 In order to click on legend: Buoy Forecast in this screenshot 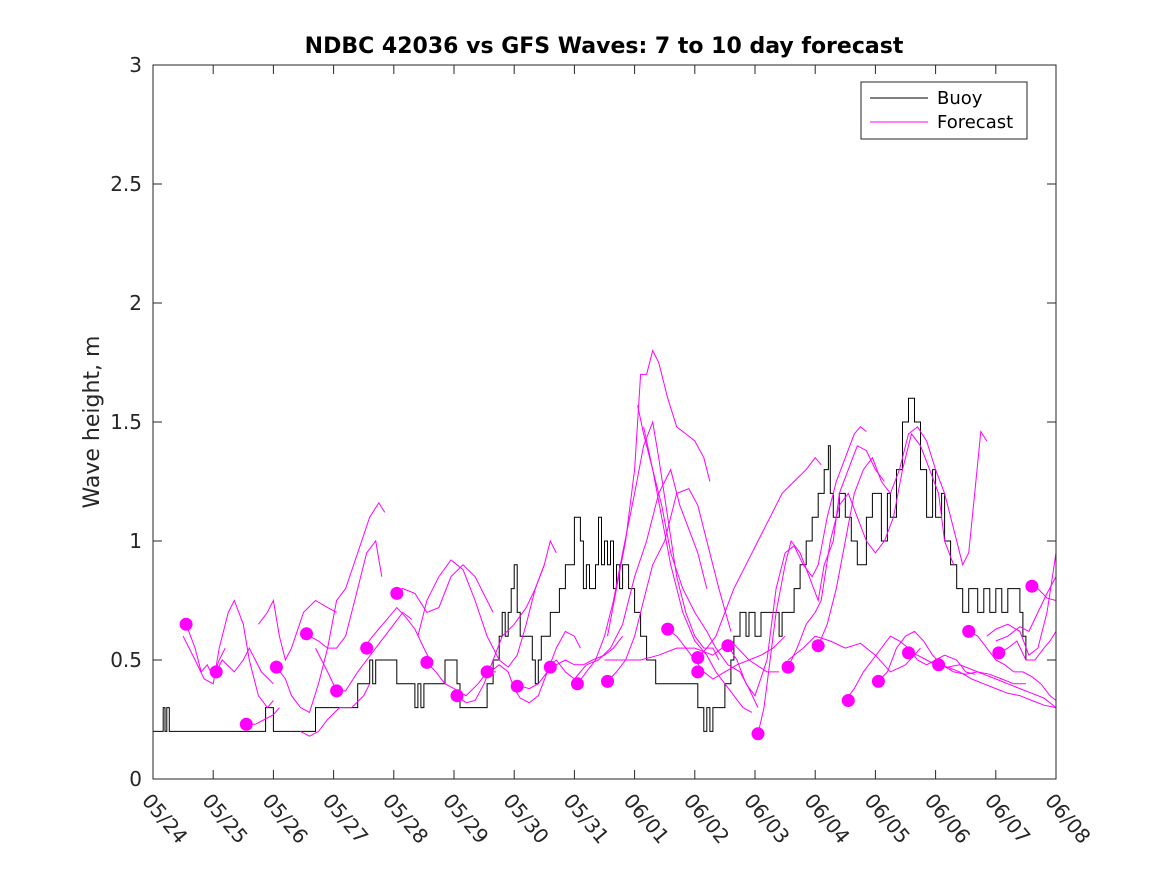, I will do `click(944, 110)`.